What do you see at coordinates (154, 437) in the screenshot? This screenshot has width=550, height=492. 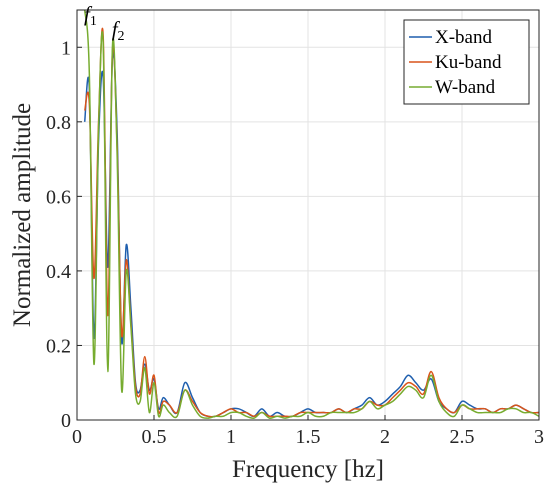 I see `x-tick-label: 0.5` at bounding box center [154, 437].